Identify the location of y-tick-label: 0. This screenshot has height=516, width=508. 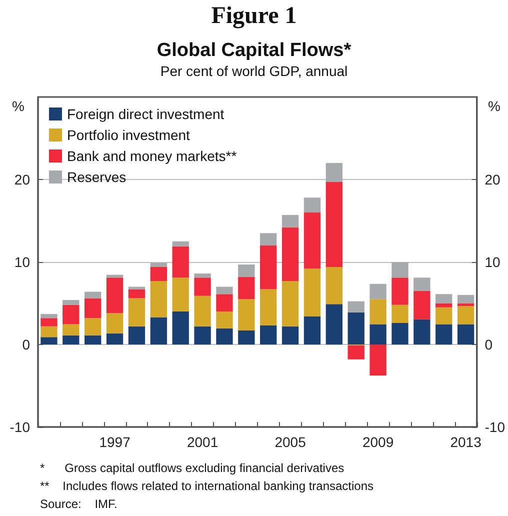
(26, 344).